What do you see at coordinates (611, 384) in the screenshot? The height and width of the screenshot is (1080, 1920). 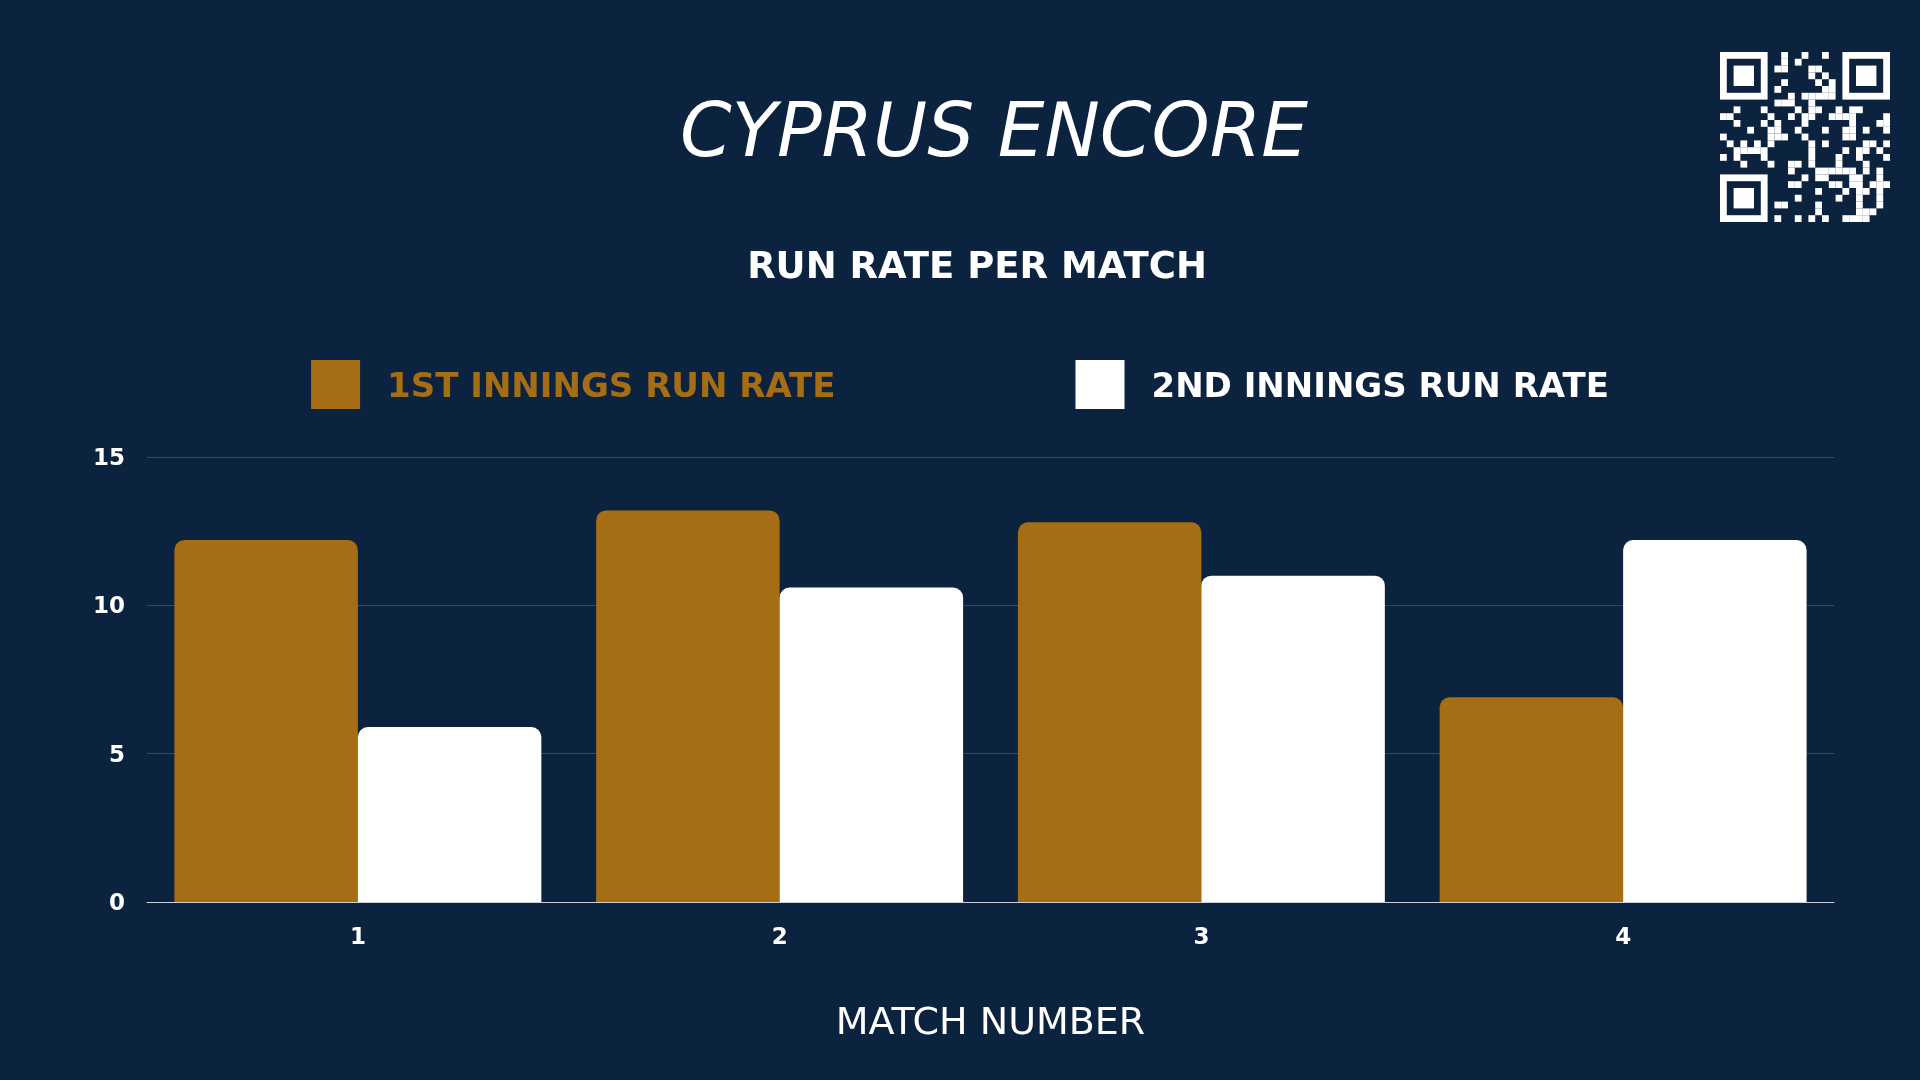 I see `legend-label: 1ST INNINGS RUN RATE` at bounding box center [611, 384].